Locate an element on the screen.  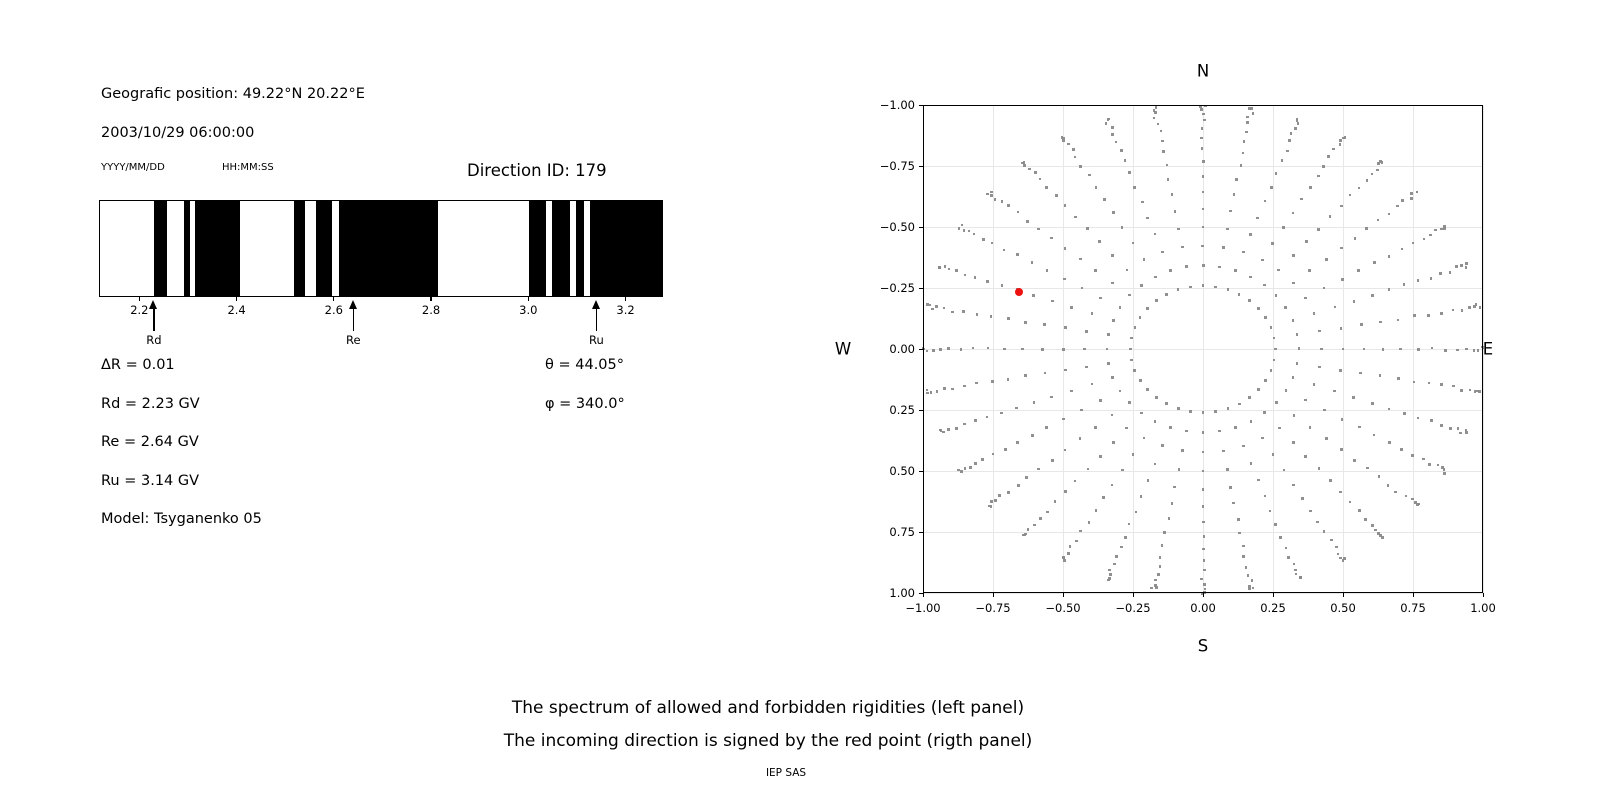
model-label: Model: Tsyganenko 05 is located at coordinates (181, 519).